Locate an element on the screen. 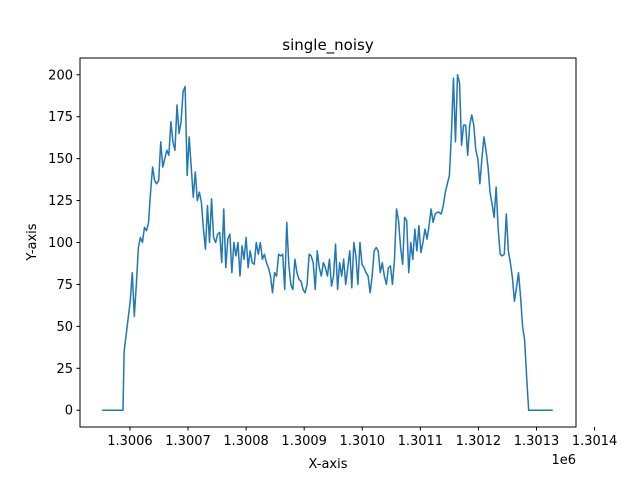  x-tick-label: 1.3006 is located at coordinates (130, 441).